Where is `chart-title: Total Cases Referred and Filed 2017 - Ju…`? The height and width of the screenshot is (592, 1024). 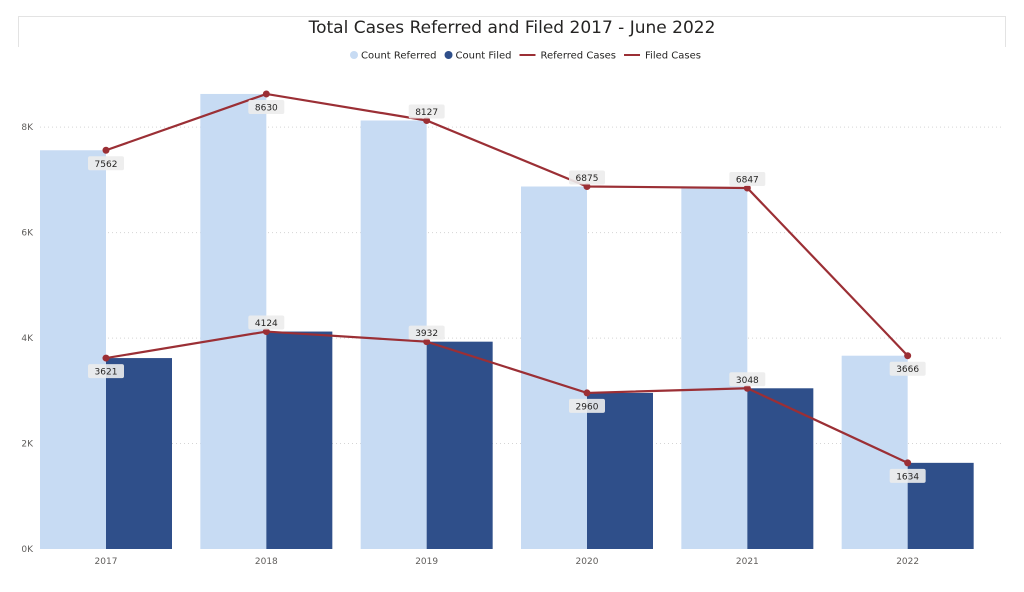 chart-title: Total Cases Referred and Filed 2017 - Ju… is located at coordinates (512, 28).